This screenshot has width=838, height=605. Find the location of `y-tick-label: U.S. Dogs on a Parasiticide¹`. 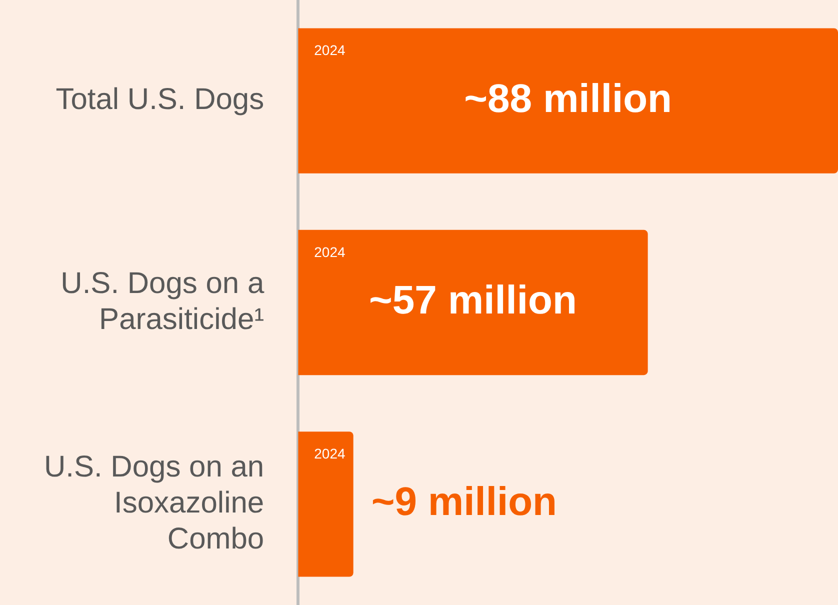

y-tick-label: U.S. Dogs on a Parasiticide¹ is located at coordinates (162, 301).